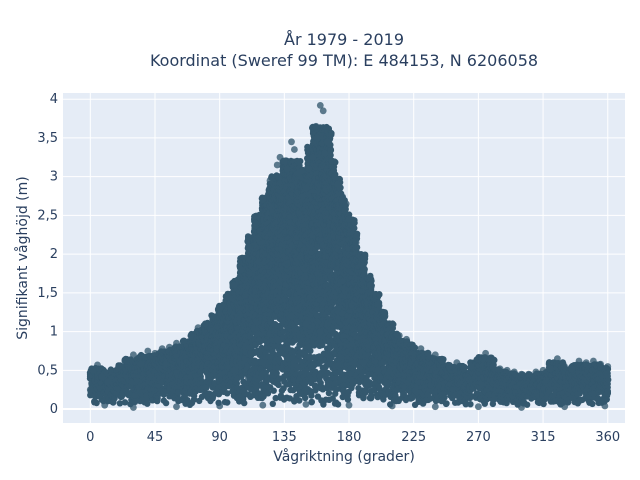 This screenshot has height=480, width=640. What do you see at coordinates (344, 39) in the screenshot?
I see `chart-title-line-1: År 1979 - 2019` at bounding box center [344, 39].